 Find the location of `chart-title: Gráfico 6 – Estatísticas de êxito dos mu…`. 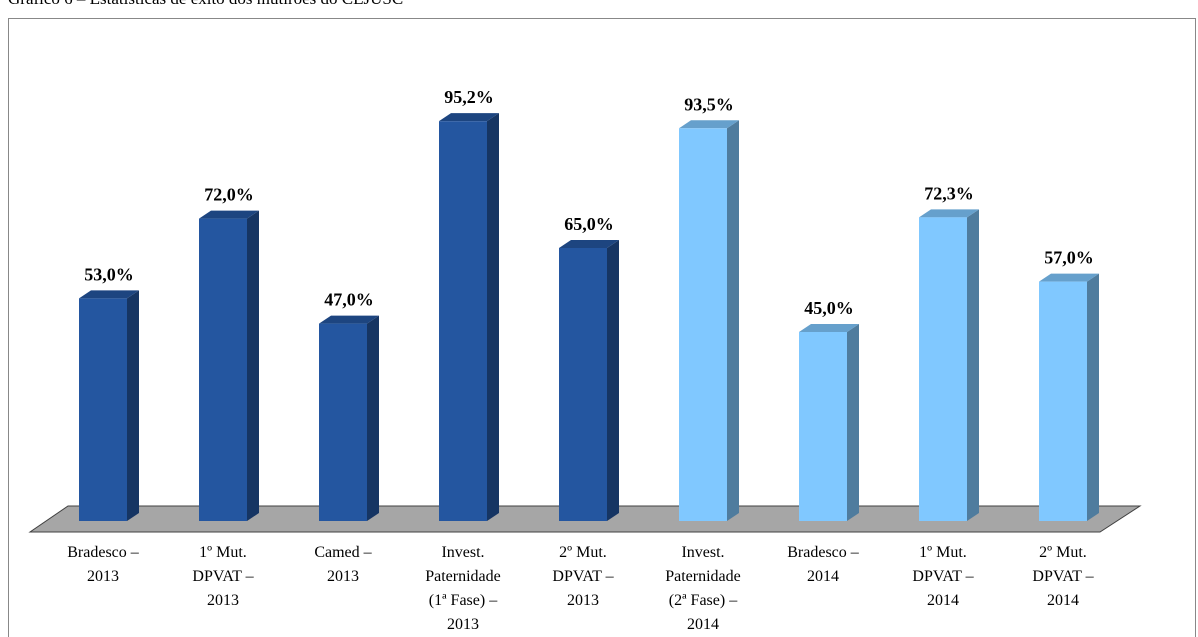

chart-title: Gráfico 6 – Estatísticas de êxito dos mu… is located at coordinates (205, 4).